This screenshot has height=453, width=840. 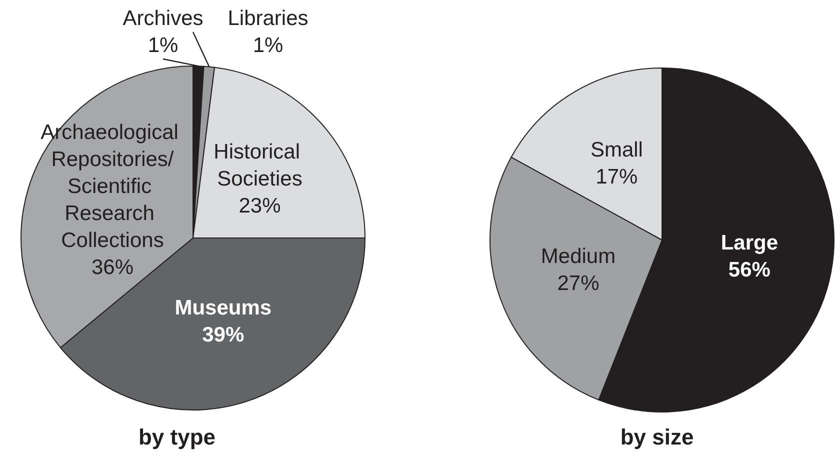 I want to click on data-label: 36%, so click(x=112, y=268).